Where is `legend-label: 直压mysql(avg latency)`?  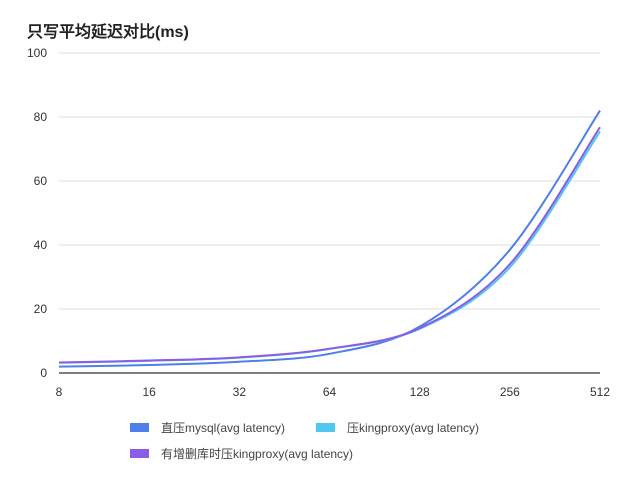
legend-label: 直压mysql(avg latency) is located at coordinates (223, 428).